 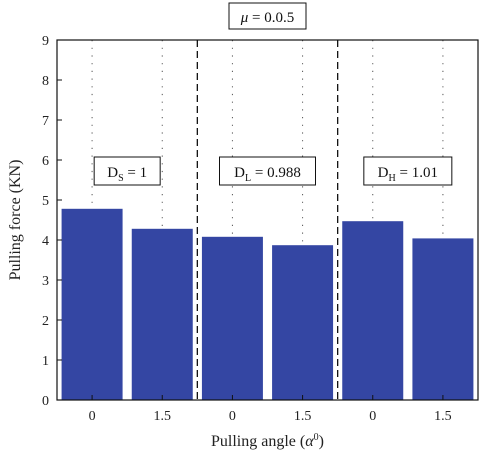 I want to click on y-tick-label-6: 6, so click(x=45, y=161).